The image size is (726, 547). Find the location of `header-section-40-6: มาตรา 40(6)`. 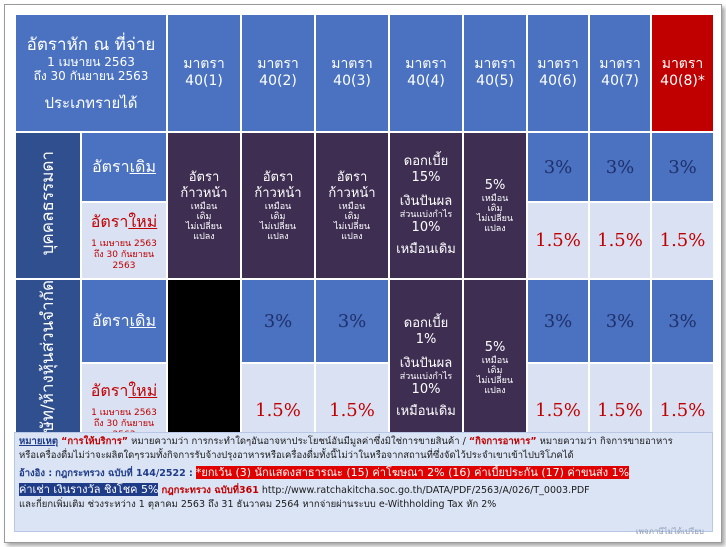

header-section-40-6: มาตรา 40(6) is located at coordinates (558, 73).